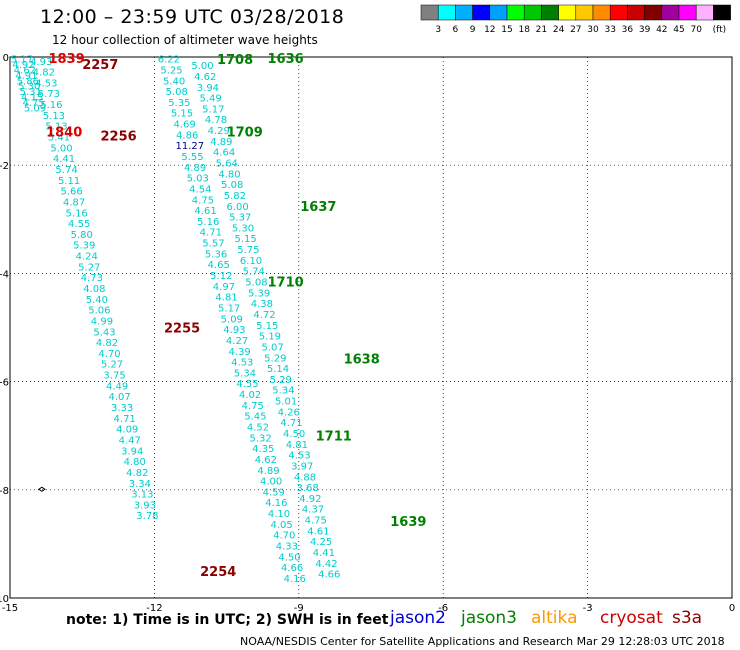 This screenshot has height=650, width=740. I want to click on swh-value: 3.94, so click(208, 88).